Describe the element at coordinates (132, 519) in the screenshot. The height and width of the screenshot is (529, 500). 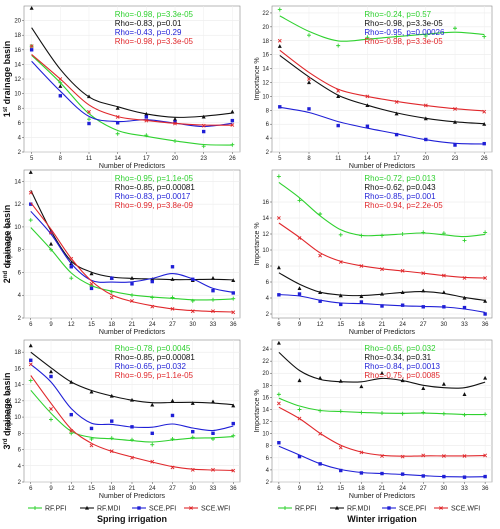
I see `caption-1: Spring irrigation` at that location.